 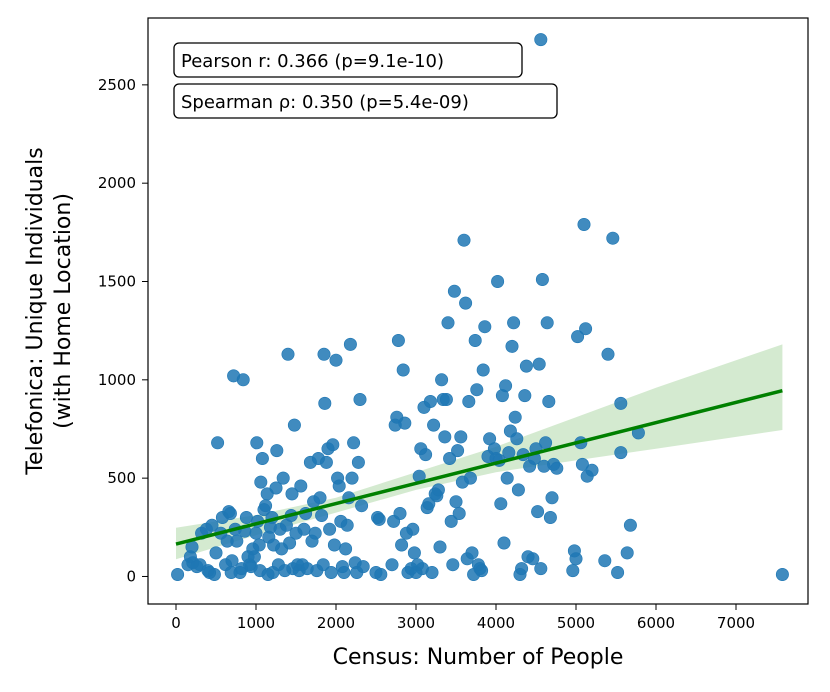 I want to click on x-axis-ticks: 0 1000 2000 3000 4000 5000 6000 7000, so click(x=463, y=618).